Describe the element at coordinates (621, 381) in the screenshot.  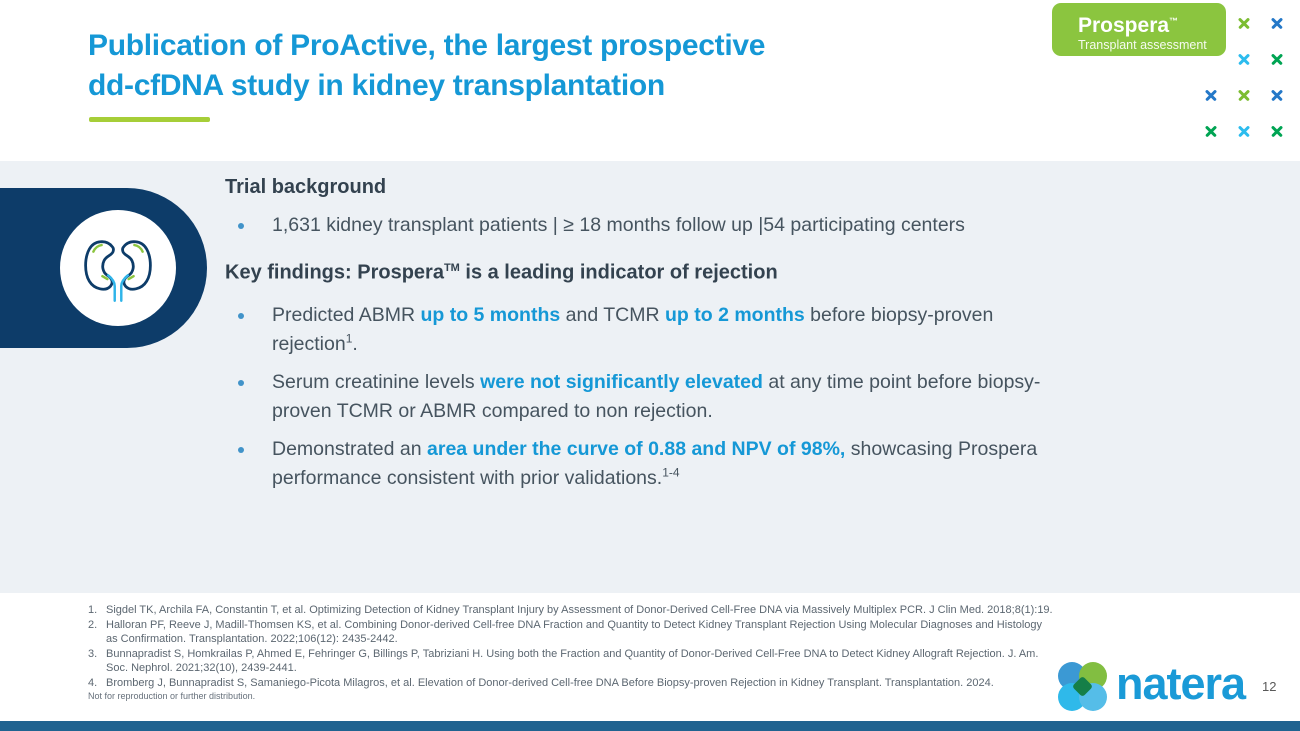
I see `text-segment: were not significantly elevated` at that location.